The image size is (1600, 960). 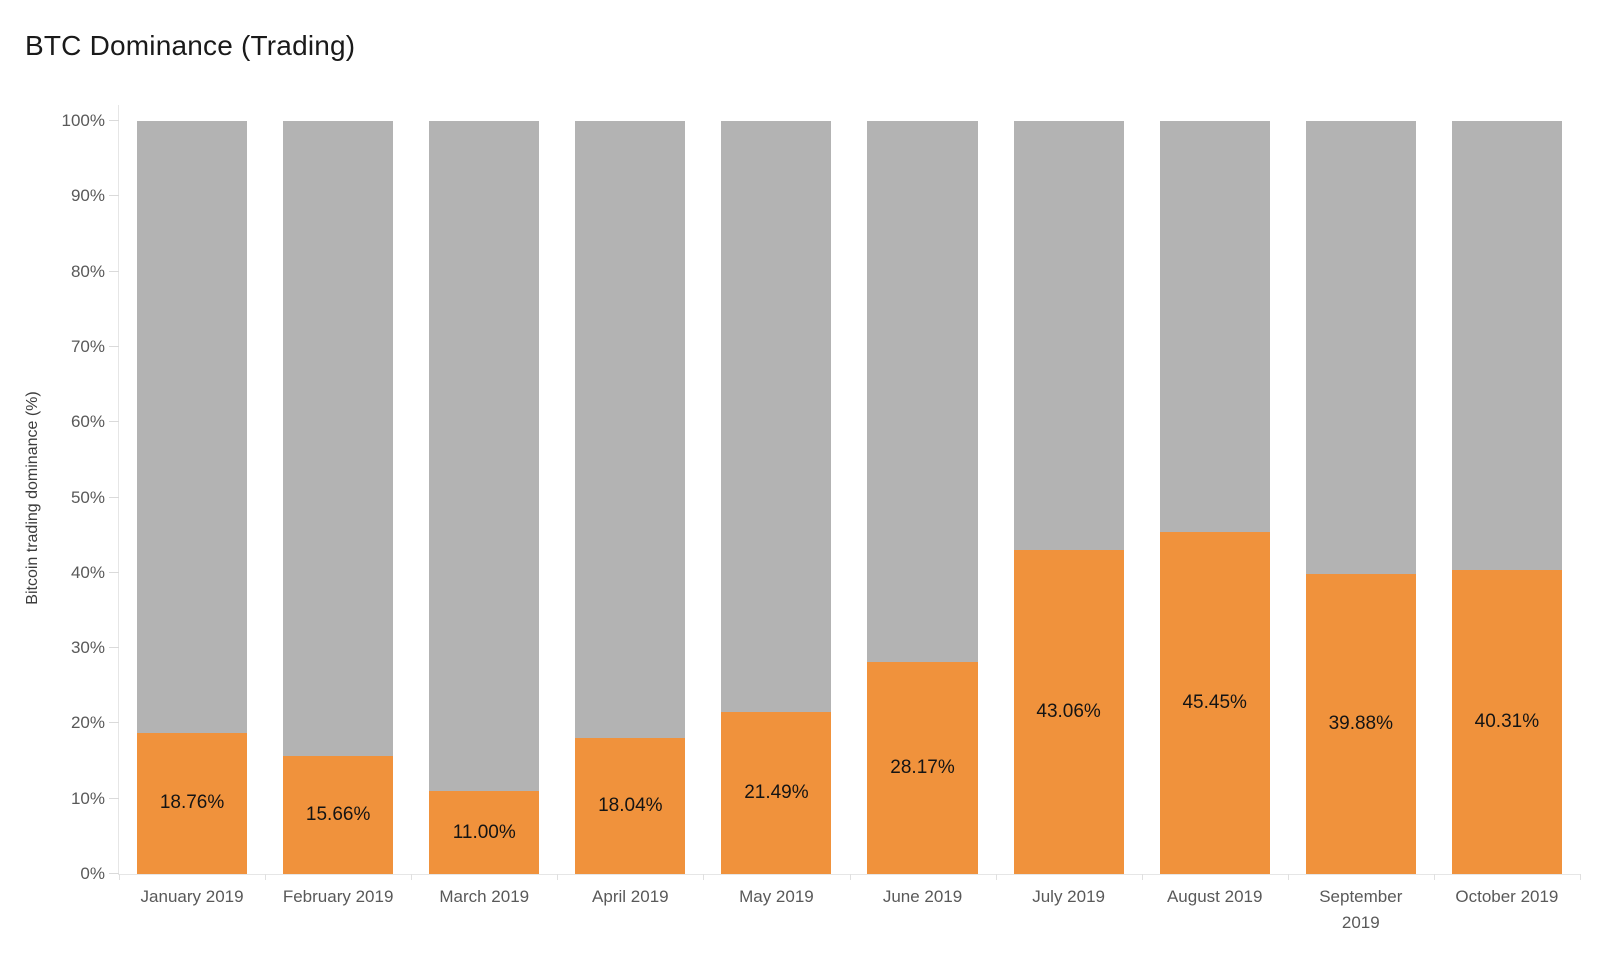 I want to click on x-tick-label: February 2019, so click(x=338, y=896).